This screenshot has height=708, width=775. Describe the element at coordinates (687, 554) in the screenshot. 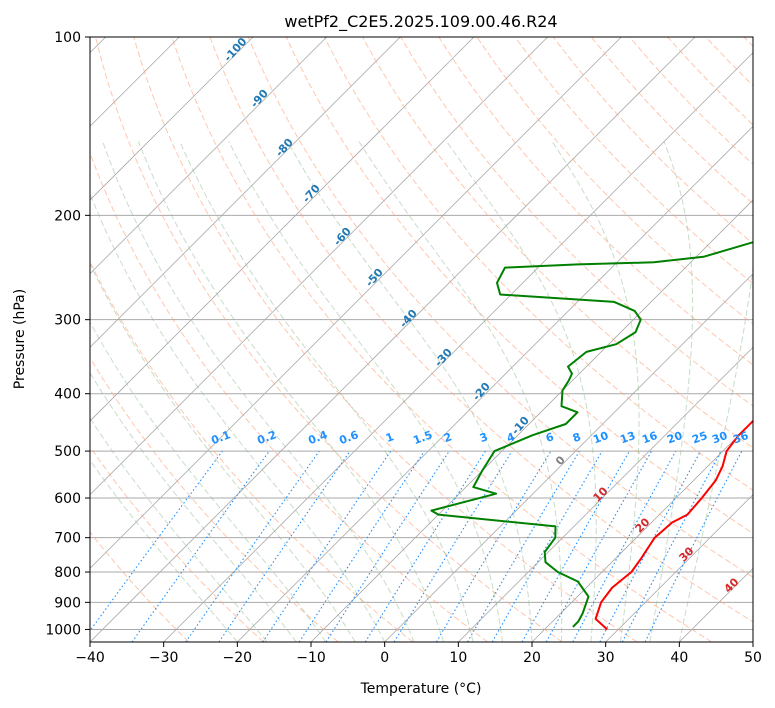

I see `moist-adiabat-label: 30` at that location.